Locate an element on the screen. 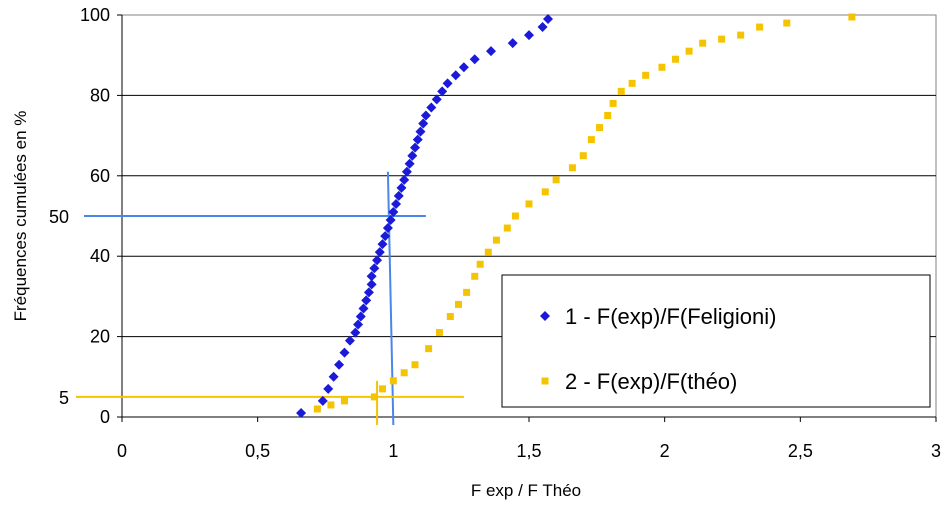 The width and height of the screenshot is (944, 506). y-tick-label: 0 is located at coordinates (105, 417).